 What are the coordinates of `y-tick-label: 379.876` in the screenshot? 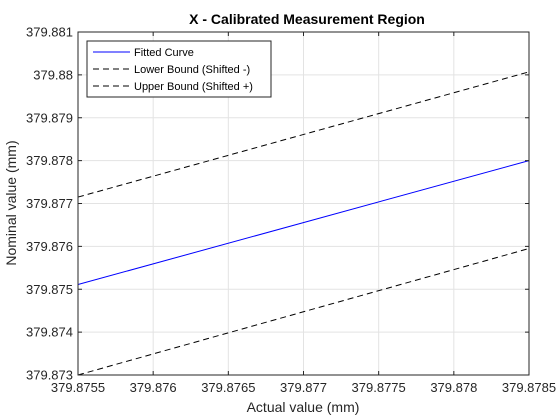 It's located at (49, 246).